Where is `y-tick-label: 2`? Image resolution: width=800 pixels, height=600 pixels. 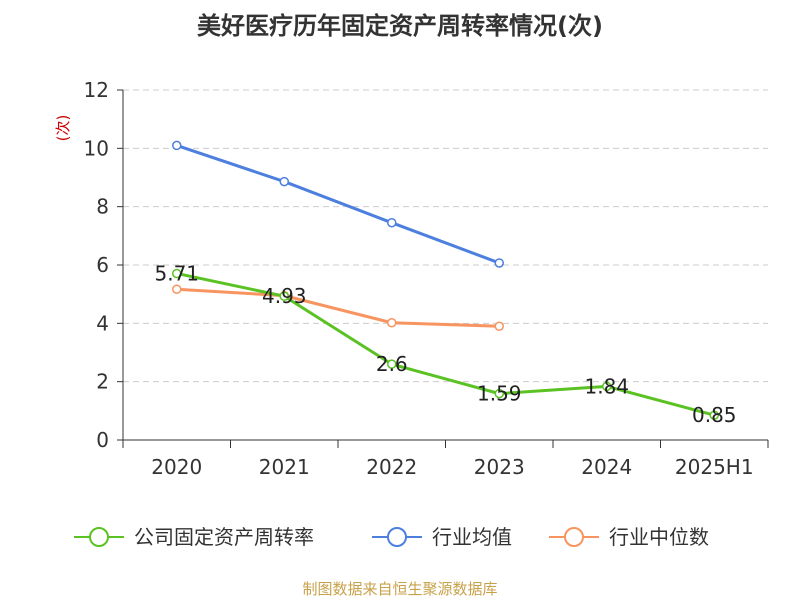
y-tick-label: 2 is located at coordinates (102, 382).